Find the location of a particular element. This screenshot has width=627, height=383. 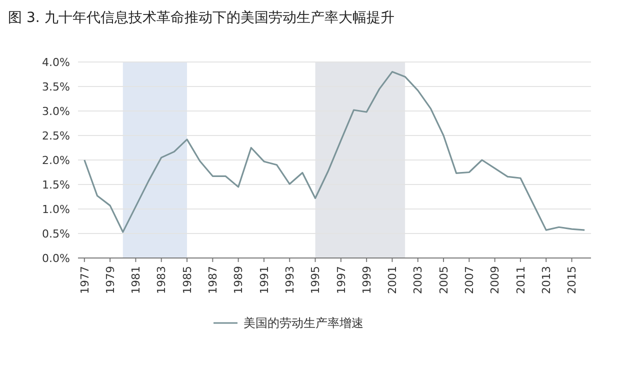

x-tick-label: 1981 is located at coordinates (136, 280).